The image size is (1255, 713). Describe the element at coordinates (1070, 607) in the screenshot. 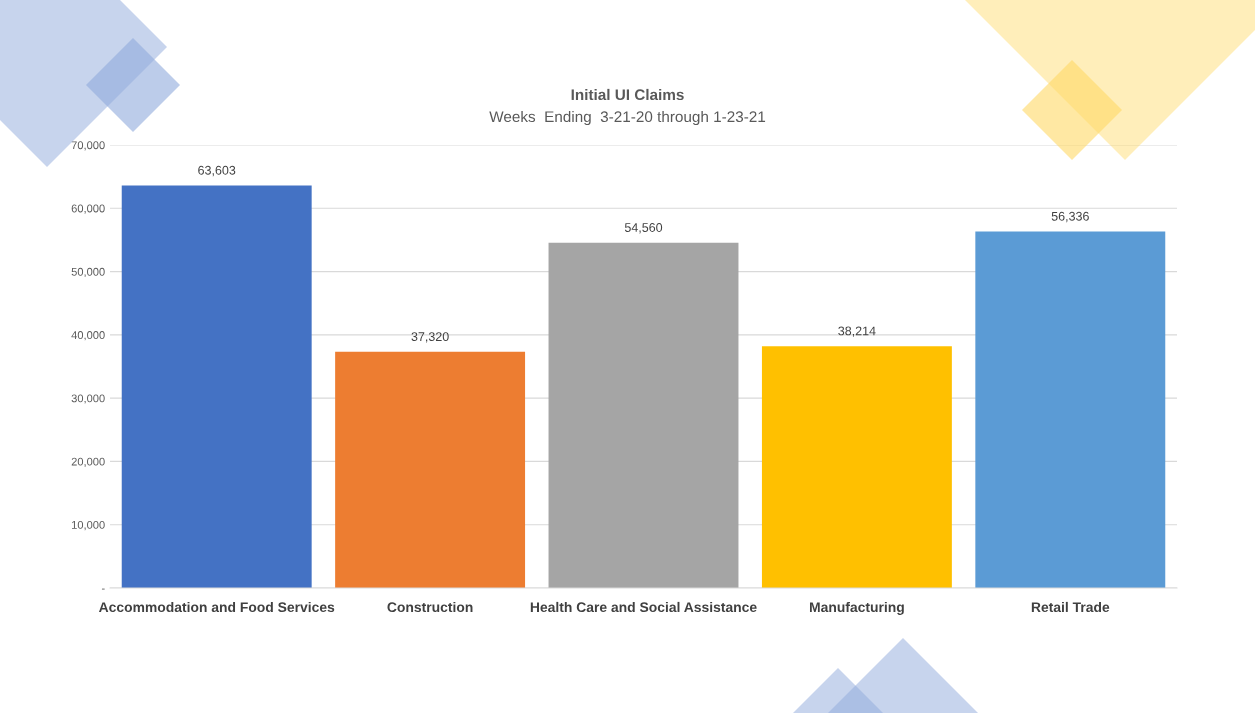

I see `x-tick-label: Retail Trade` at that location.